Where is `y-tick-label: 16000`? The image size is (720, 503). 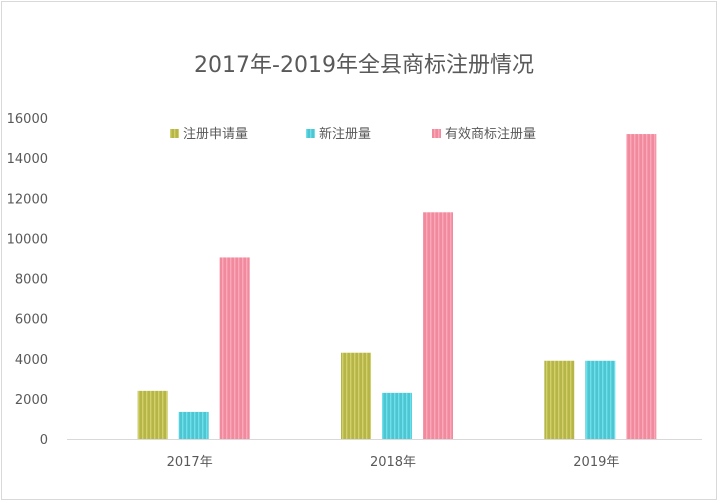
y-tick-label: 16000 is located at coordinates (27, 119).